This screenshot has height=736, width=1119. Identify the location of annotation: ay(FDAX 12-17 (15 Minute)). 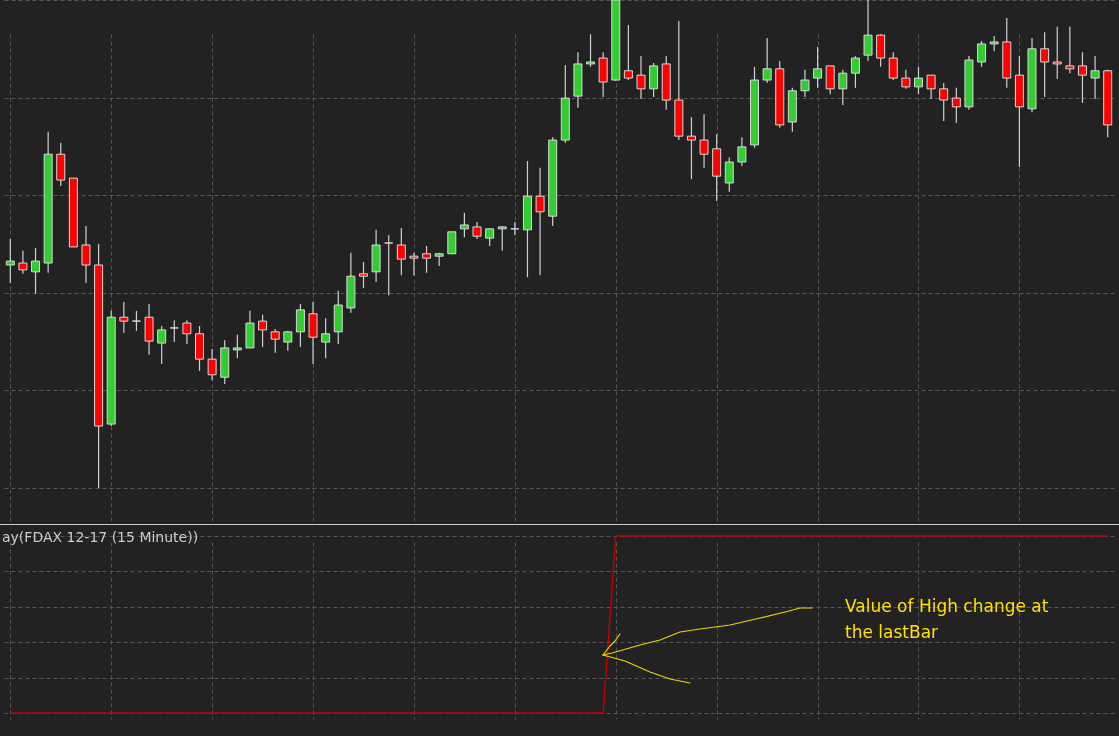
(100, 537).